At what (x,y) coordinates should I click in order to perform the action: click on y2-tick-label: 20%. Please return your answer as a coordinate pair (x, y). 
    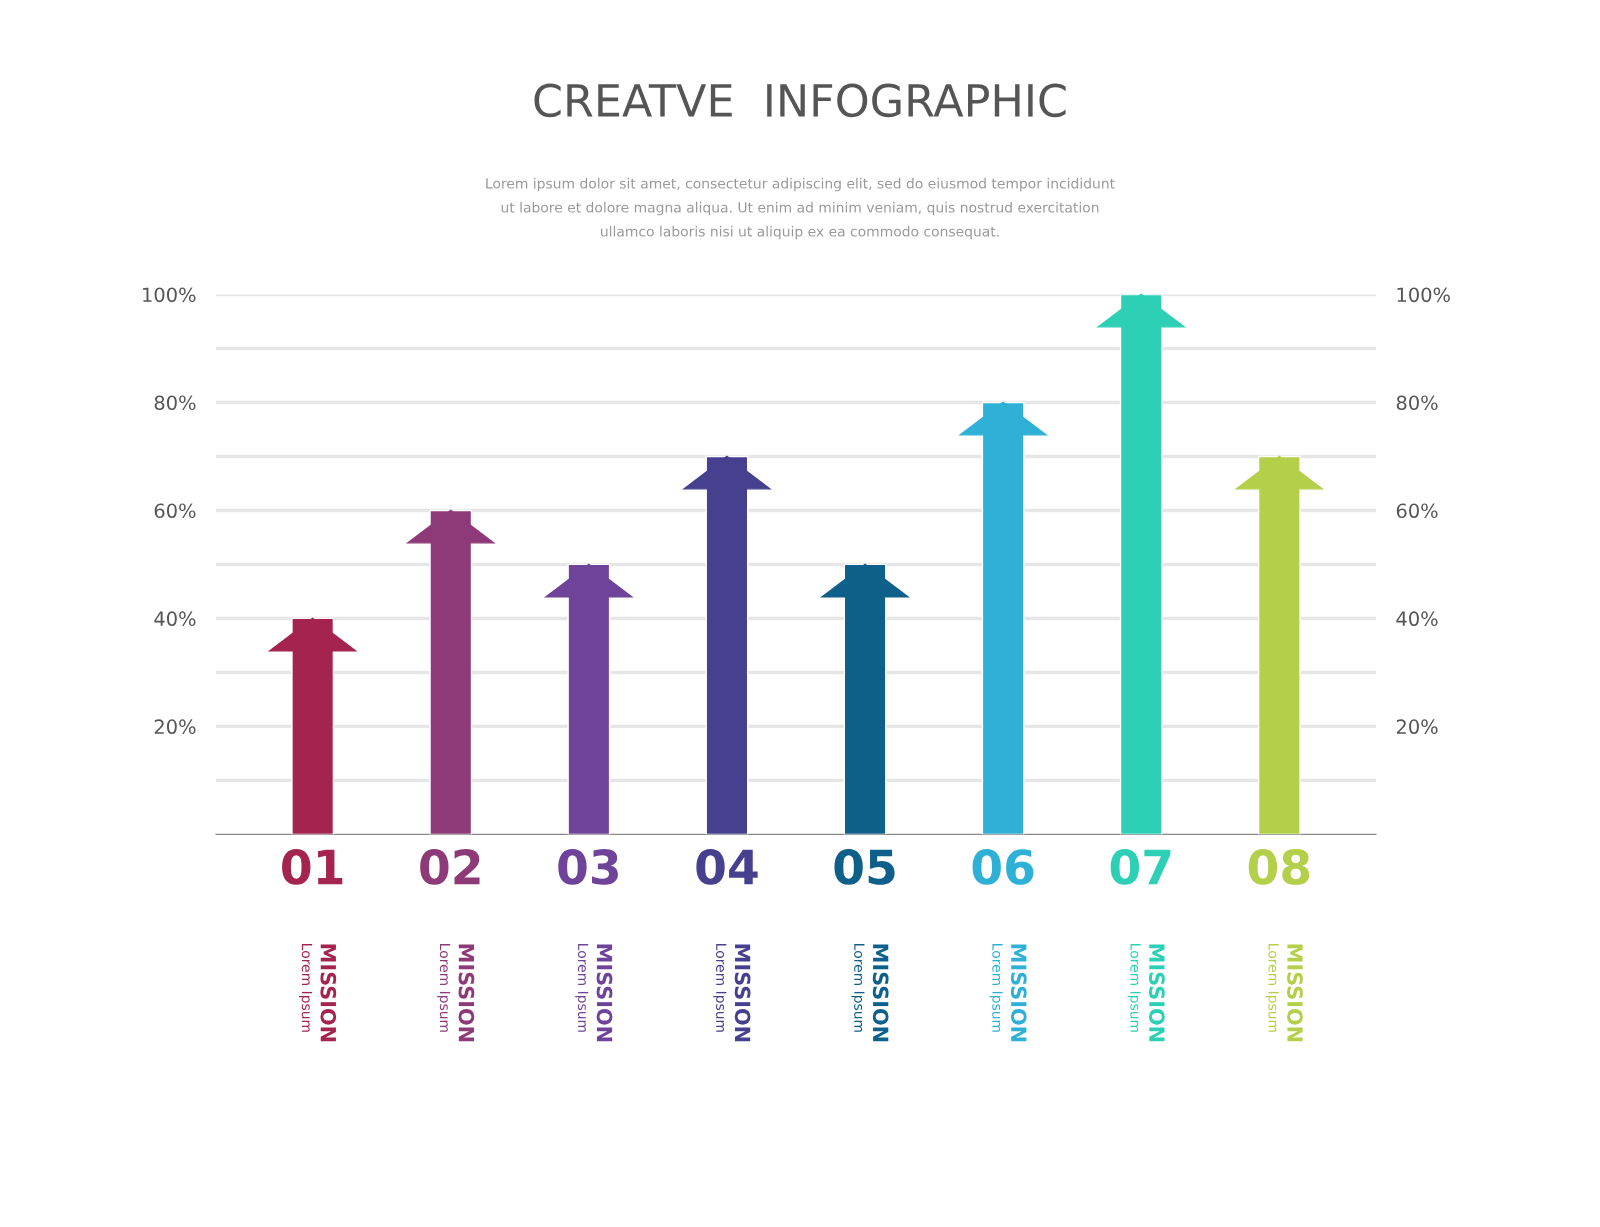
    Looking at the image, I should click on (1417, 727).